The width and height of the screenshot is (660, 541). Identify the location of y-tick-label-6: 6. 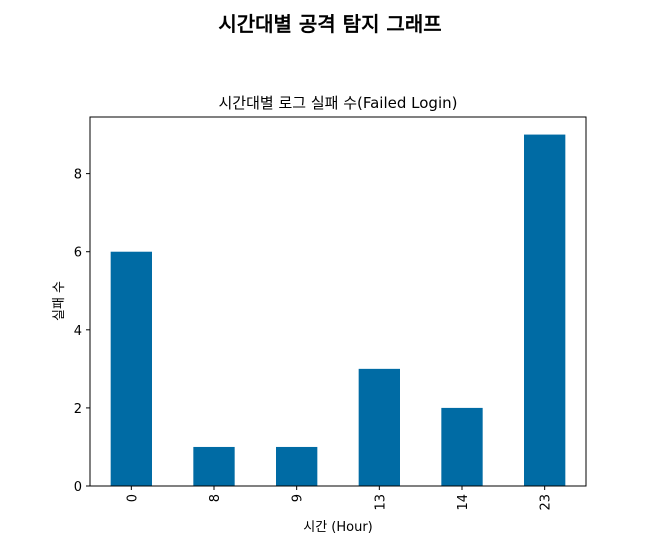
(78, 253).